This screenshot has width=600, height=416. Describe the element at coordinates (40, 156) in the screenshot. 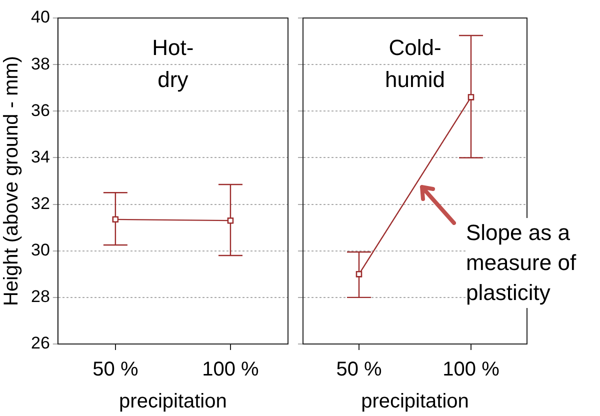

I see `y-tick-label: 34` at that location.